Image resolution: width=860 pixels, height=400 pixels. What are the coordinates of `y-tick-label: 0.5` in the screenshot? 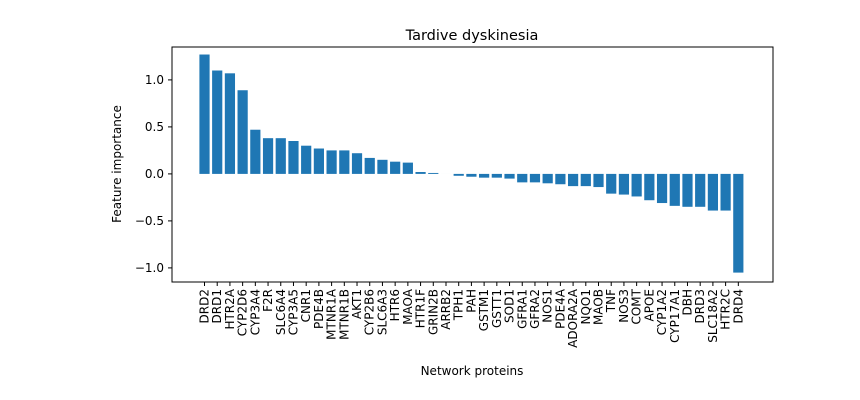 It's located at (154, 127).